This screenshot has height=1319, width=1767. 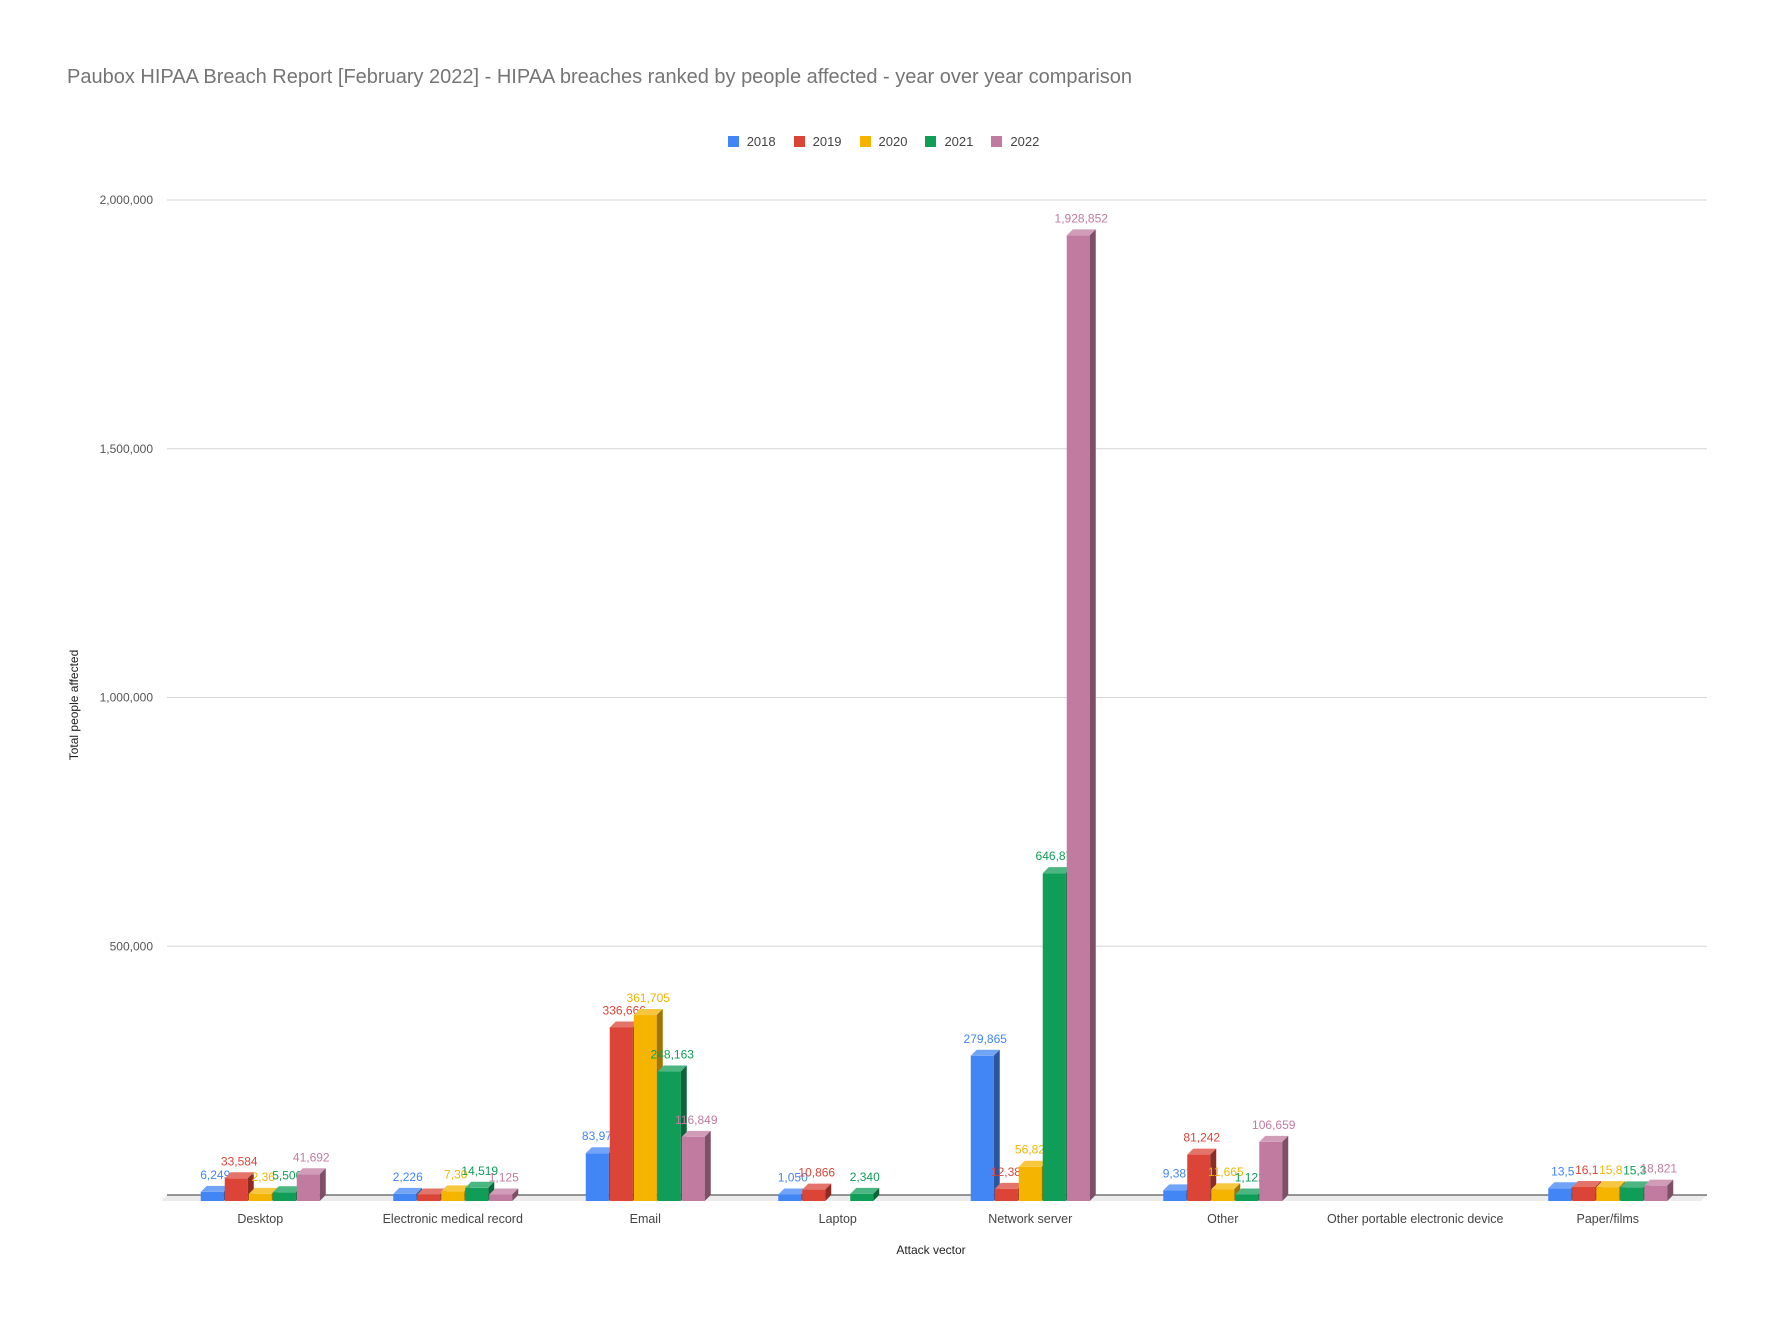 What do you see at coordinates (127, 449) in the screenshot?
I see `y-tick-label: 1,500,000` at bounding box center [127, 449].